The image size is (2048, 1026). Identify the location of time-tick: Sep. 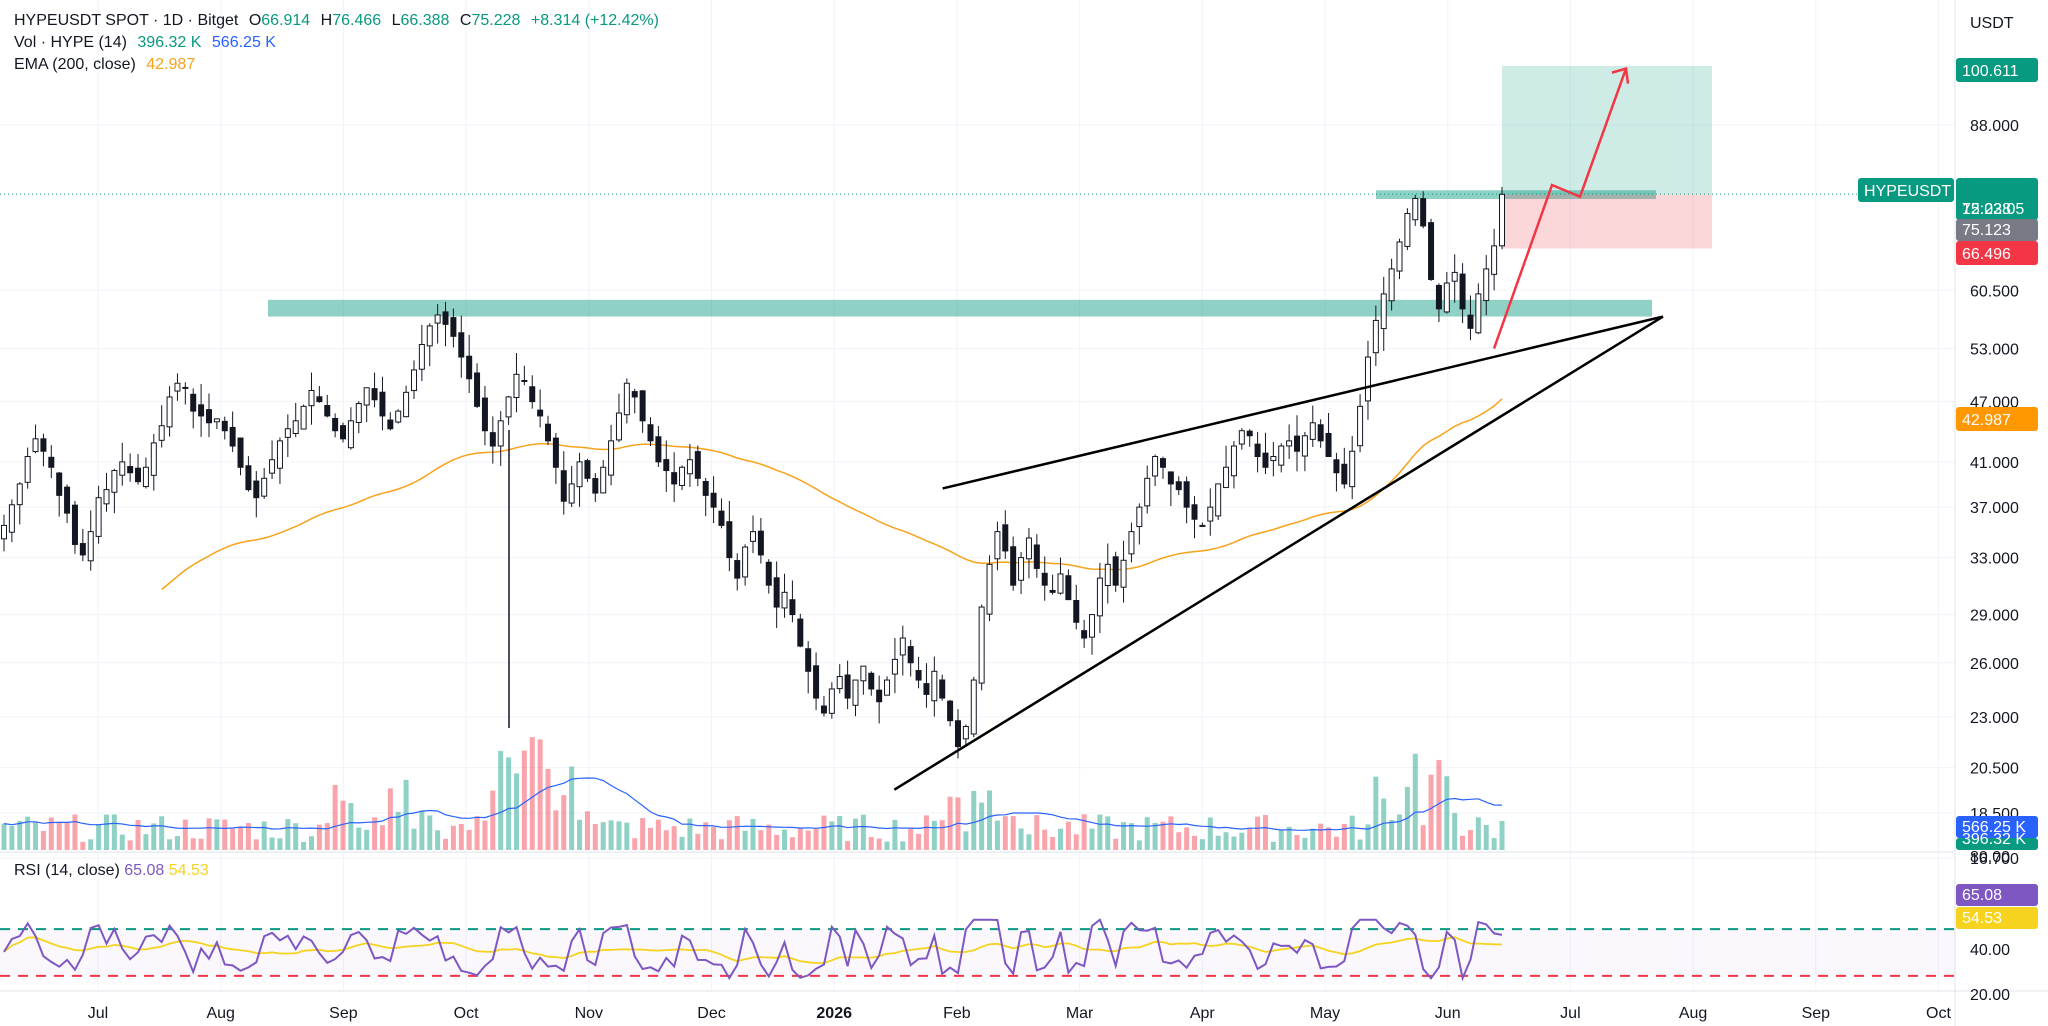
(343, 1013).